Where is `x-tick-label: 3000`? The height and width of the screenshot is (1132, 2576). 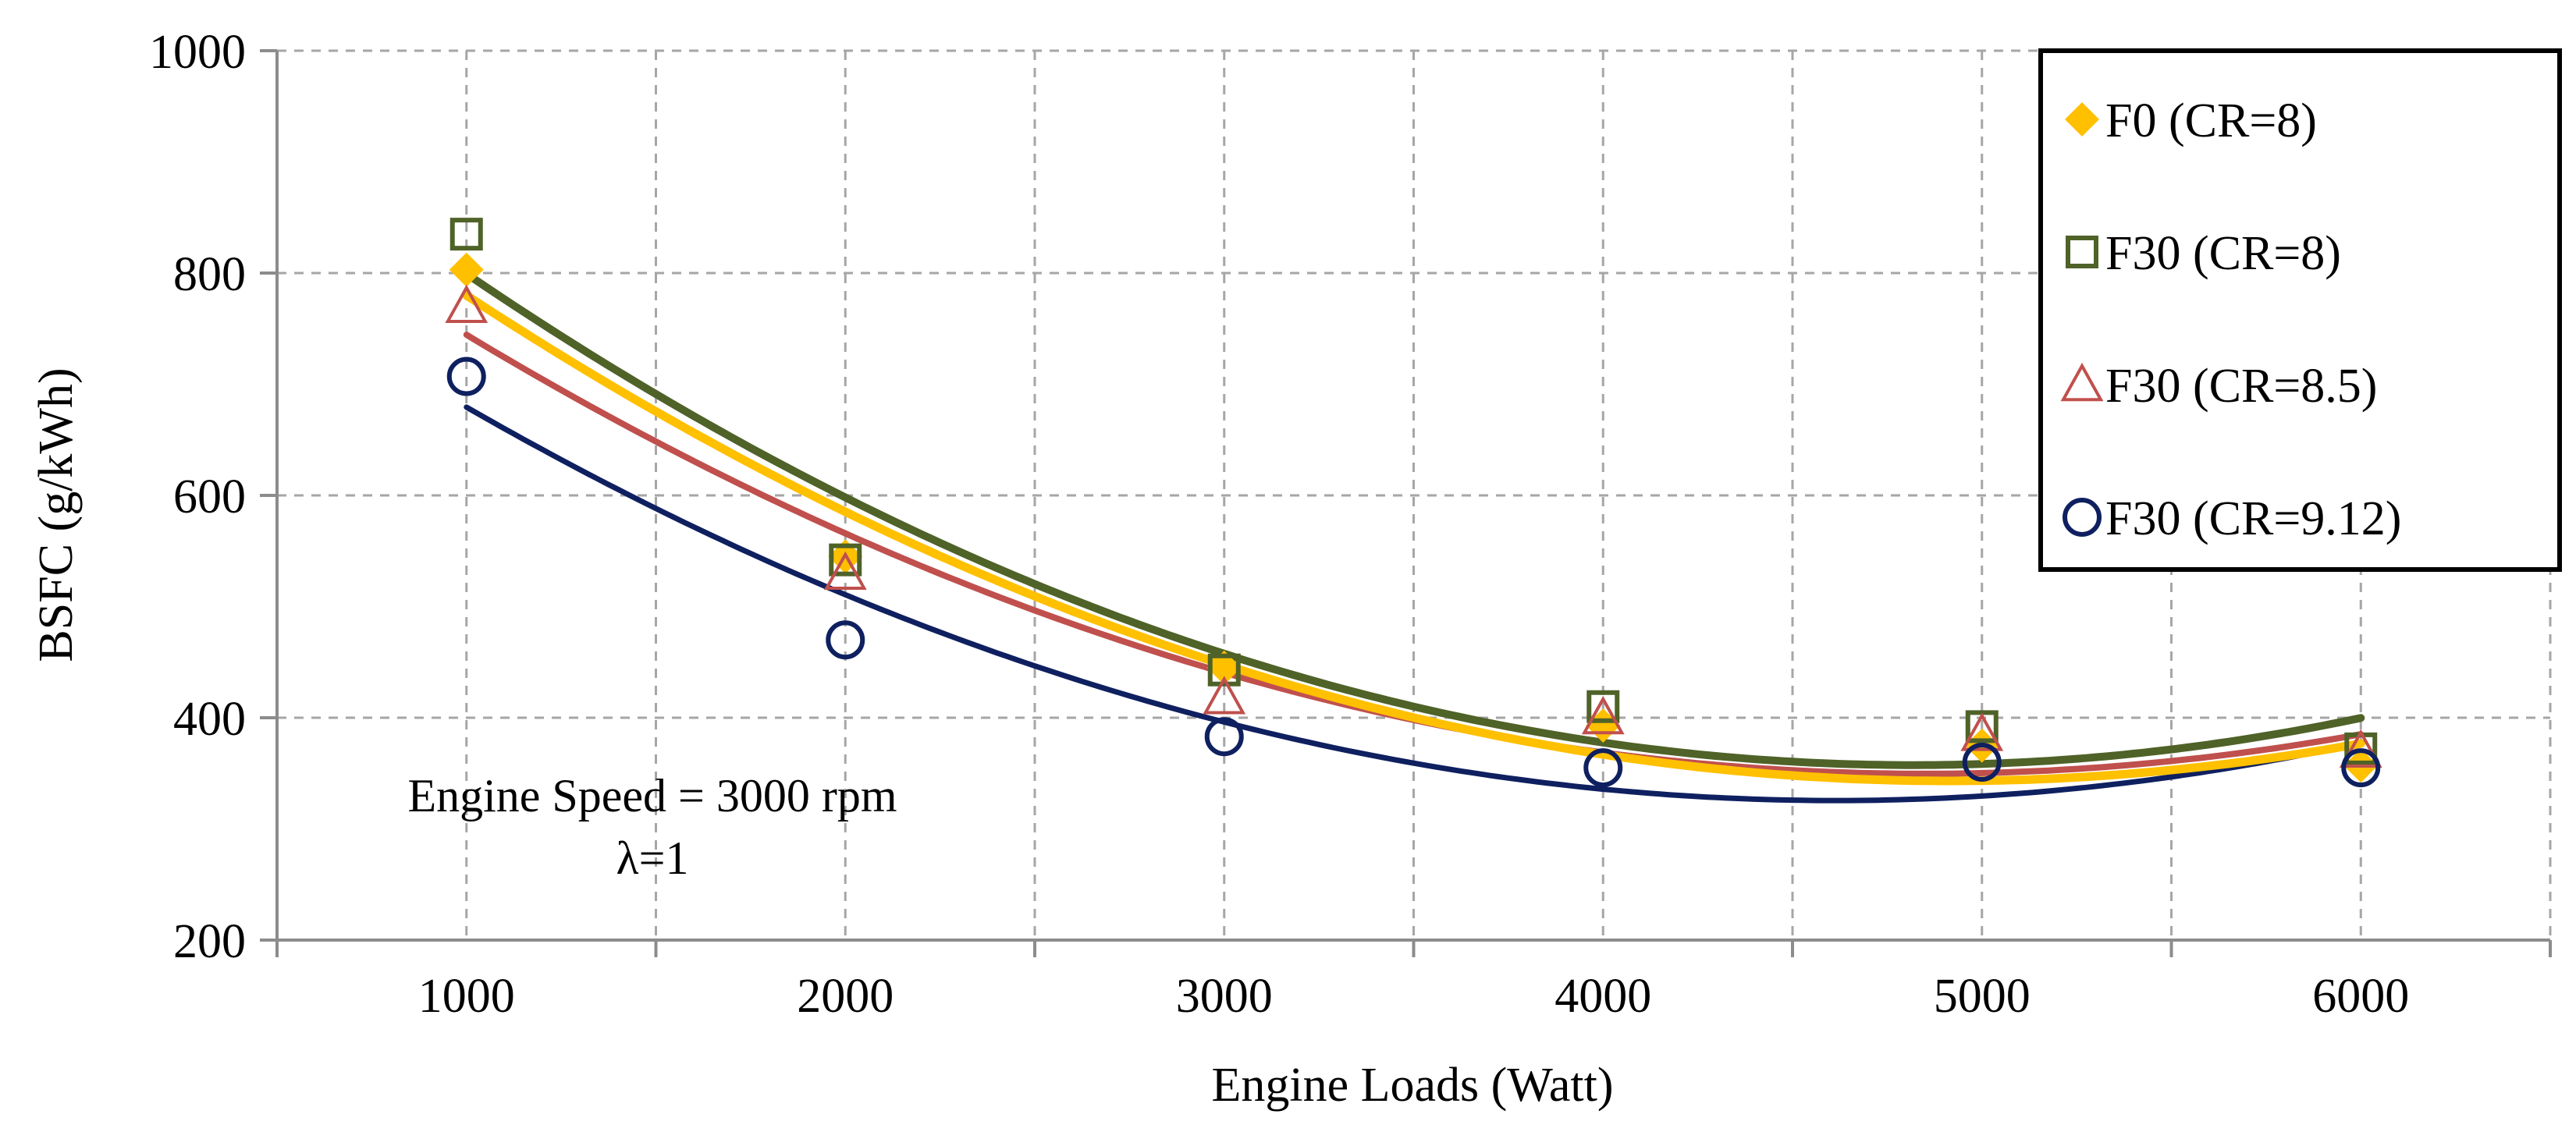 x-tick-label: 3000 is located at coordinates (1224, 996).